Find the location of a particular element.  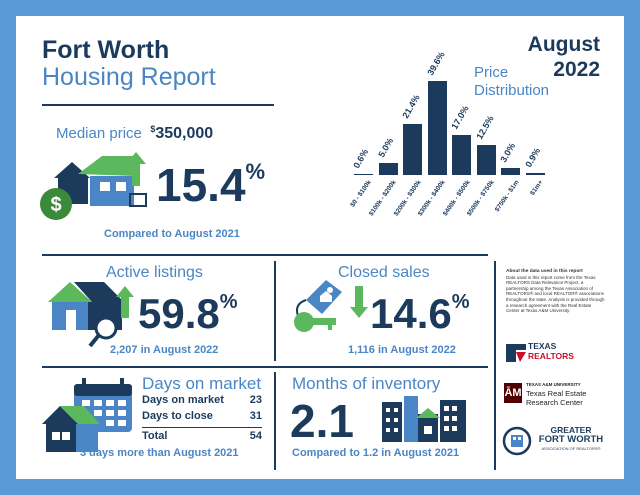

texas-realtors-mark-icon is located at coordinates (516, 353).